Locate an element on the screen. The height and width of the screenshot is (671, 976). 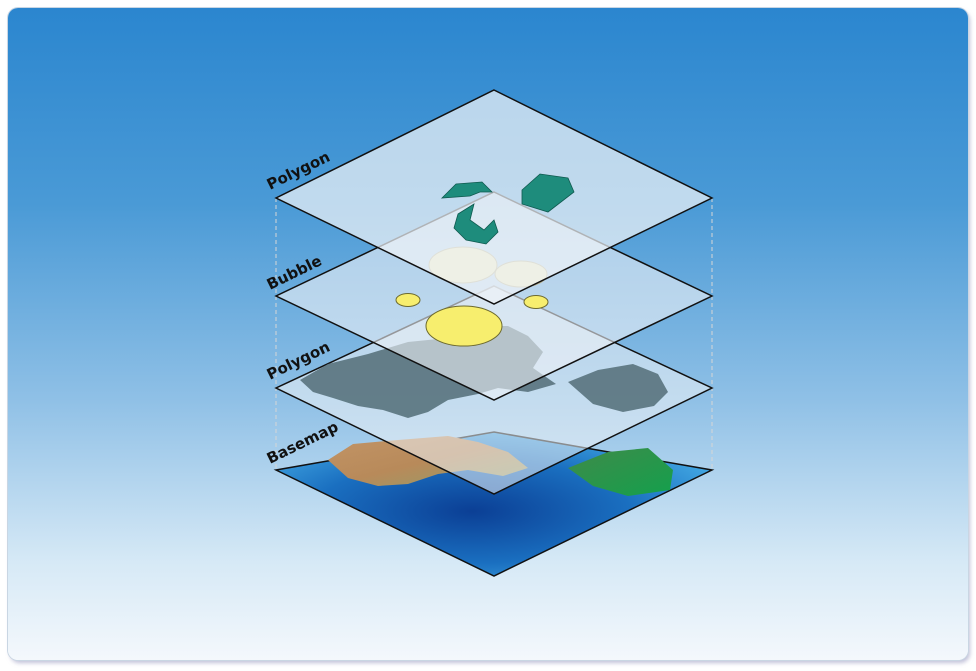
polygon-shapes-plane is located at coordinates (494, 197).